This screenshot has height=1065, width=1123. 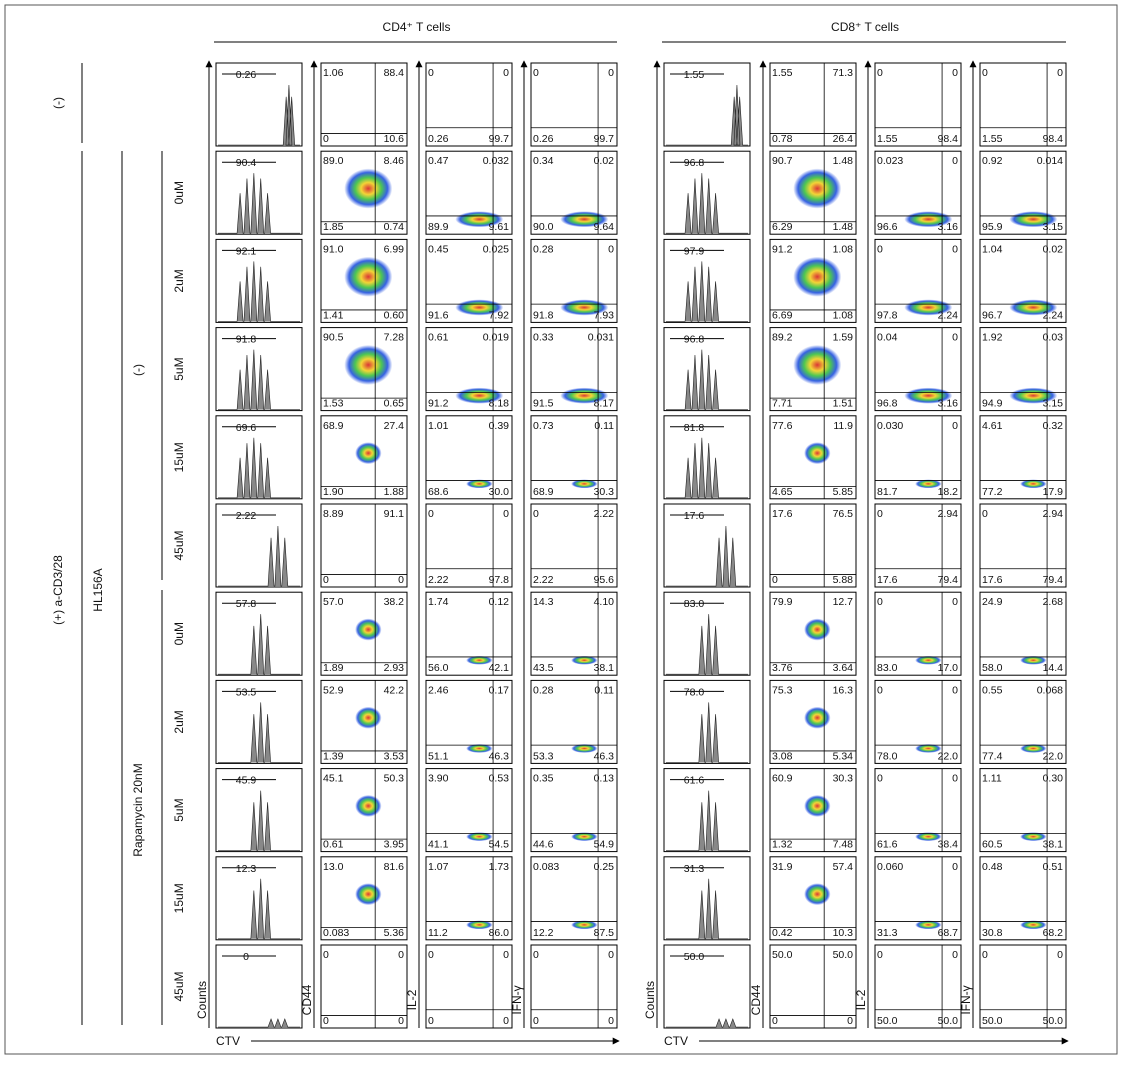 I want to click on ifng-panel, so click(x=1023, y=545).